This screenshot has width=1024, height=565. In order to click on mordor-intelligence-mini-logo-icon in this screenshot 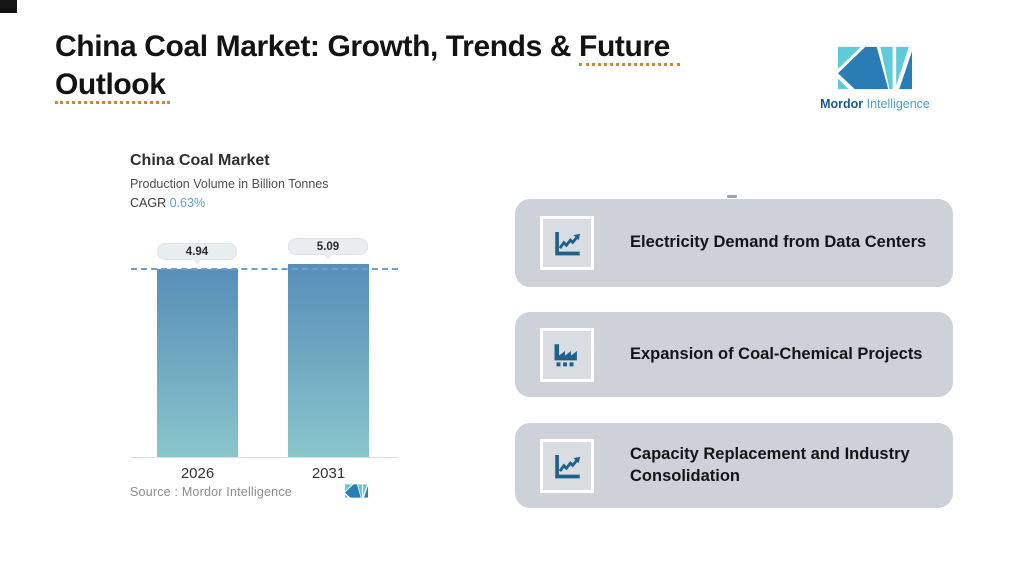, I will do `click(356, 491)`.